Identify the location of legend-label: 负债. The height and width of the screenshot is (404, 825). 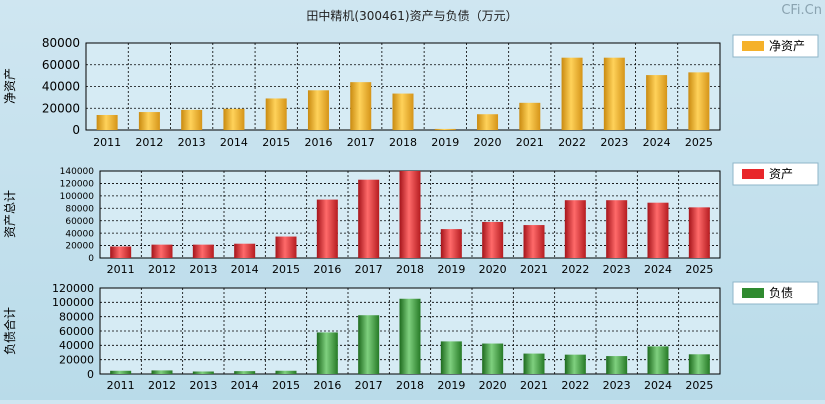
(781, 293).